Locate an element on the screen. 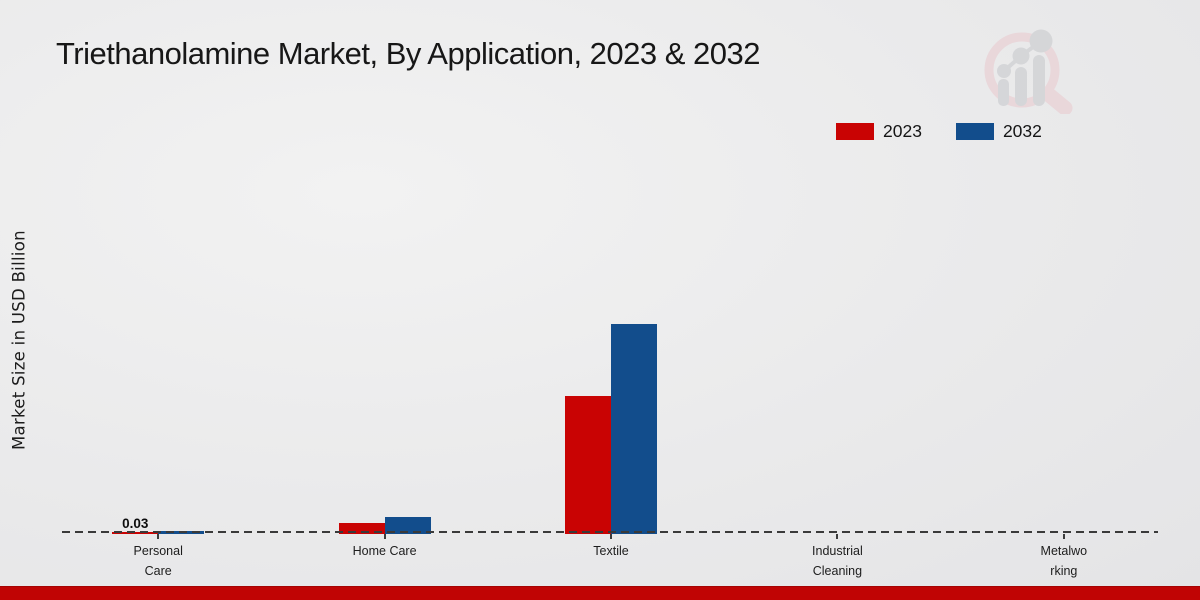  x-axis-tick-personal-care is located at coordinates (158, 536).